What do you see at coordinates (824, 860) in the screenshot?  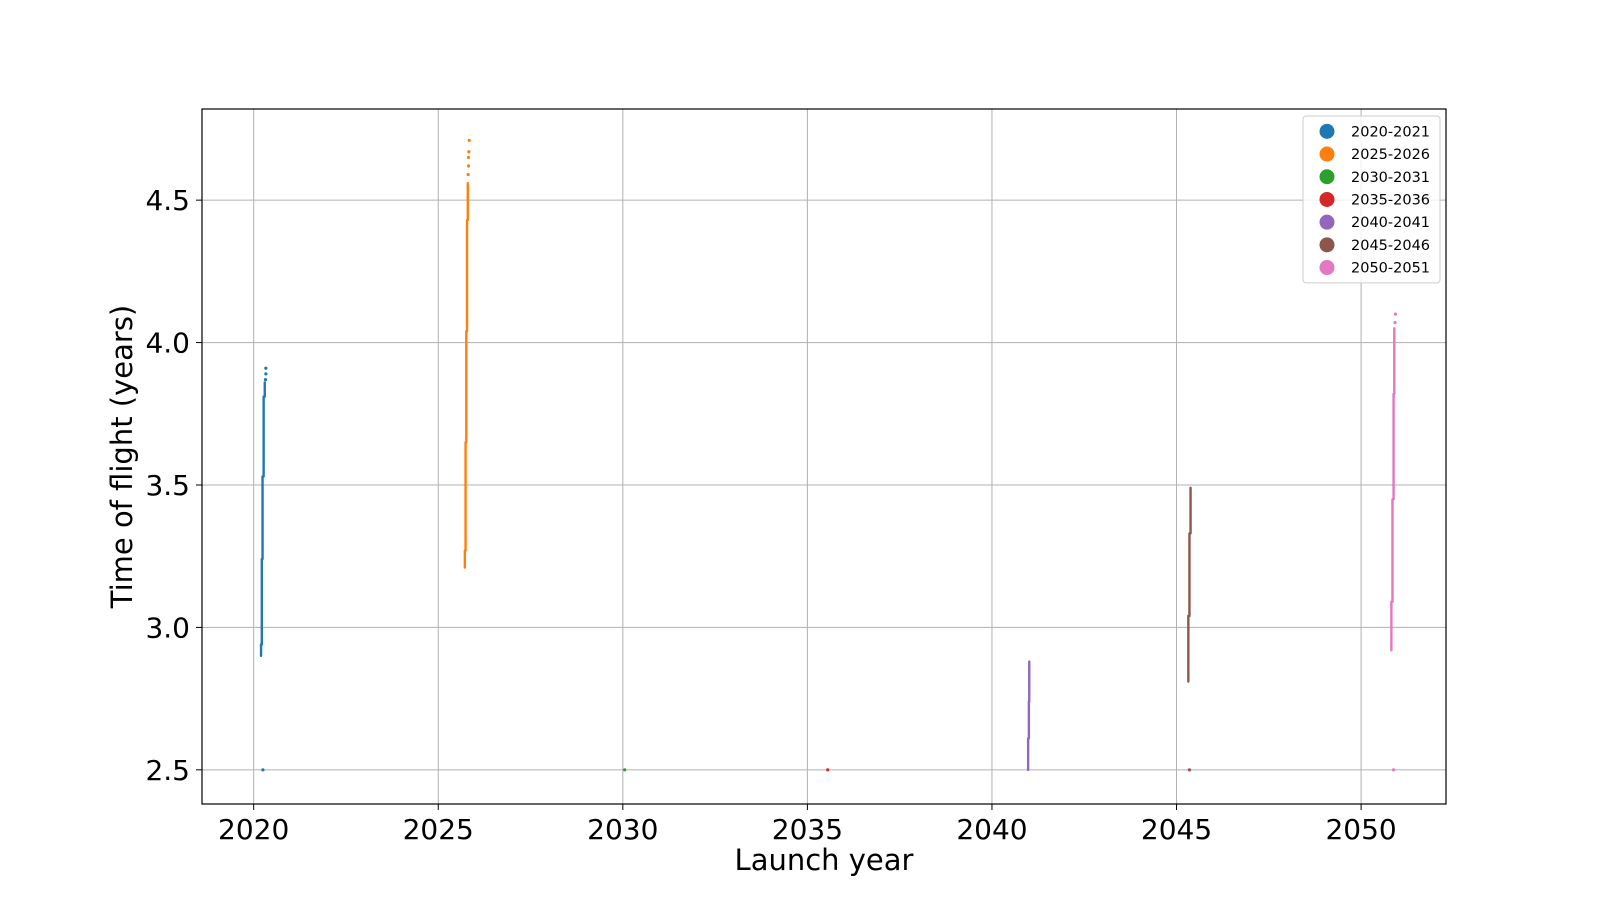 I see `x-axis-title: Launch year` at bounding box center [824, 860].